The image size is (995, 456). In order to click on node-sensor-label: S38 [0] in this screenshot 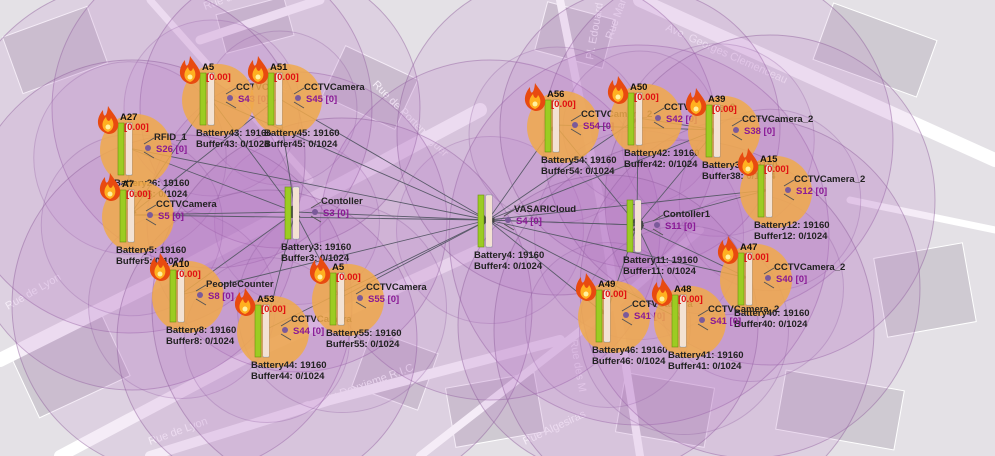, I will do `click(759, 131)`.